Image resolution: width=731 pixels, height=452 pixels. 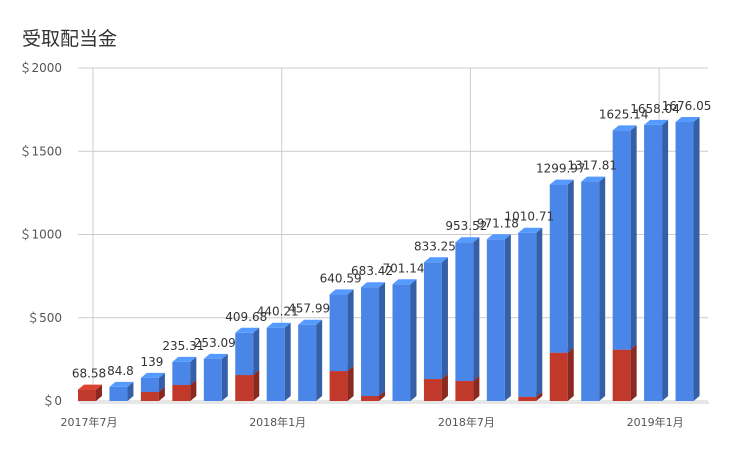 What do you see at coordinates (529, 217) in the screenshot?
I see `data-label: 1010.71` at bounding box center [529, 217].